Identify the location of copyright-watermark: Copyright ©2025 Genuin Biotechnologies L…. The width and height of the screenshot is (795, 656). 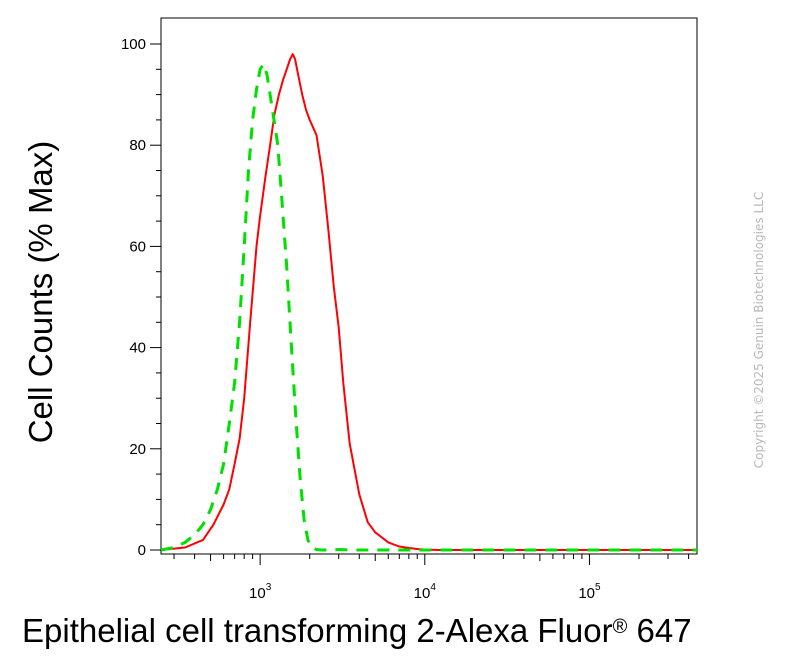
(759, 330).